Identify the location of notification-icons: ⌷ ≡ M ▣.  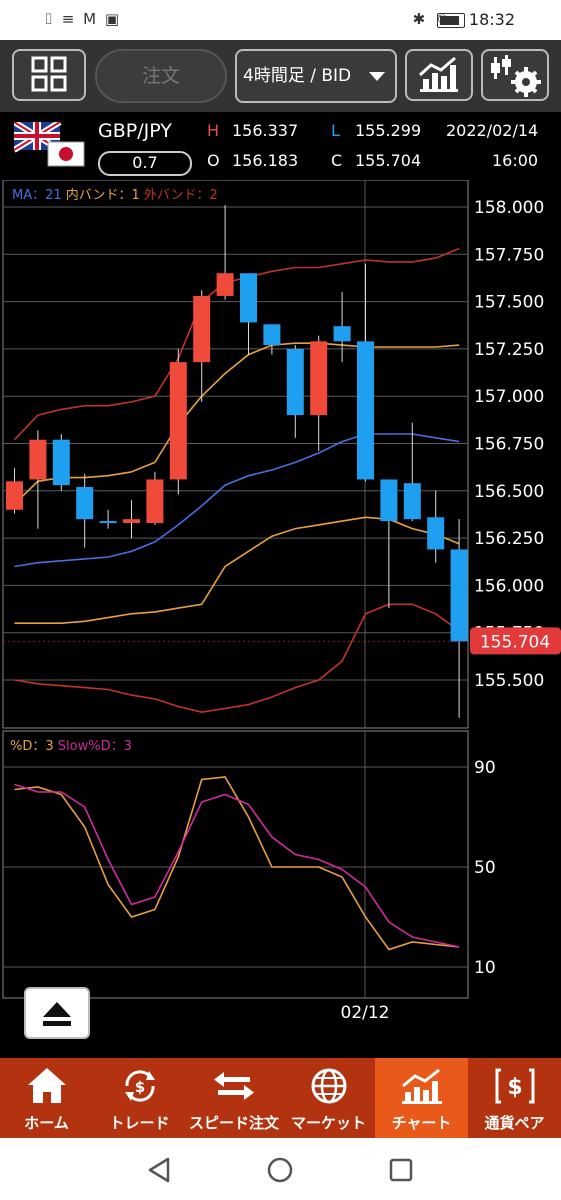
(82, 19).